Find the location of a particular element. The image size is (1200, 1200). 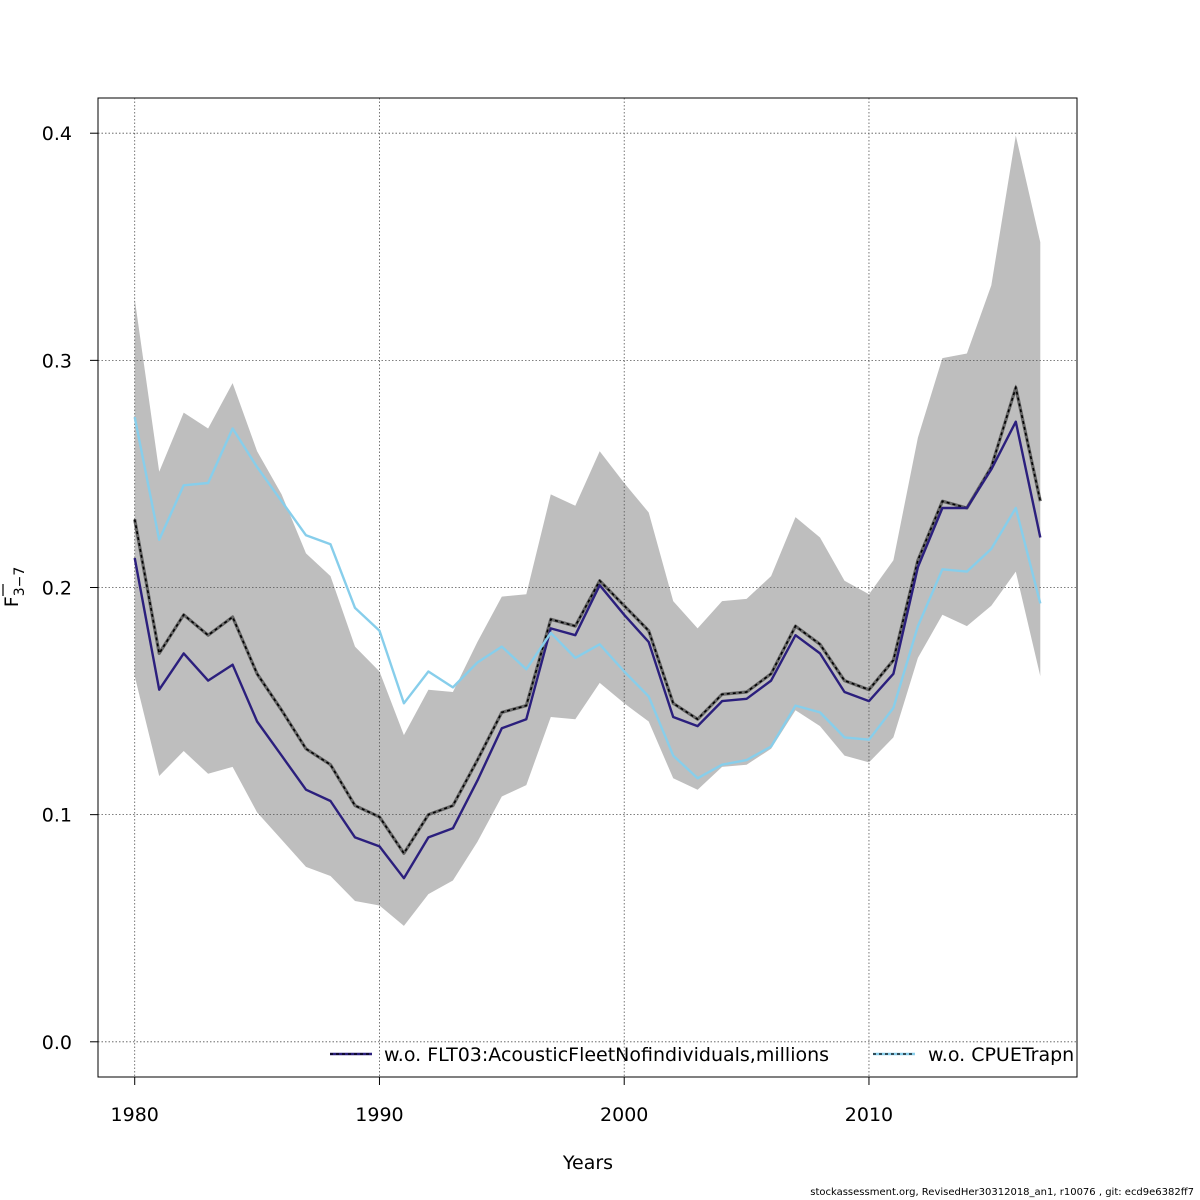

x-axis-title: Years is located at coordinates (587, 1163).